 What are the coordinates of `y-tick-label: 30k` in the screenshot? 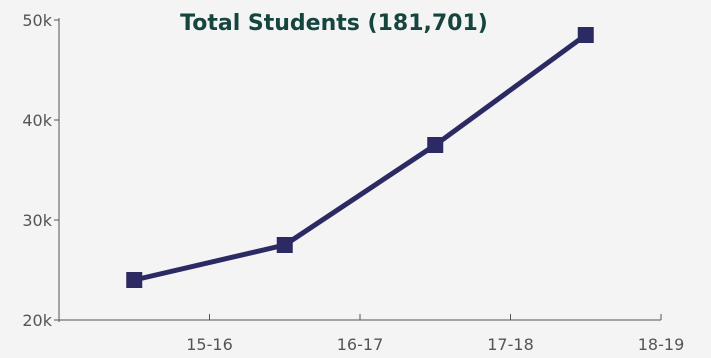 It's located at (37, 220).